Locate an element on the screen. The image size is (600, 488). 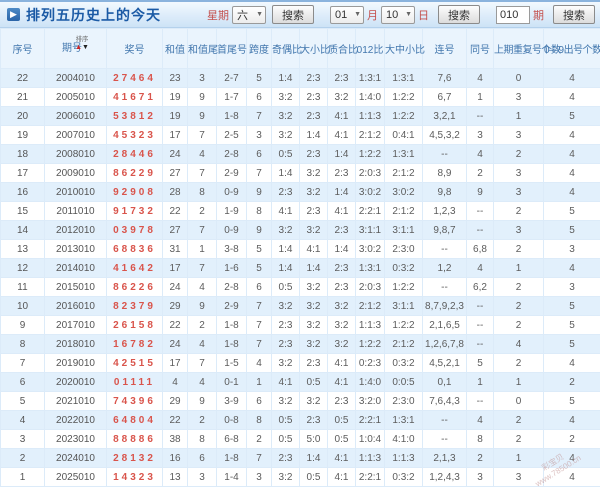
col-header-sum: 和值 is located at coordinates (175, 48).